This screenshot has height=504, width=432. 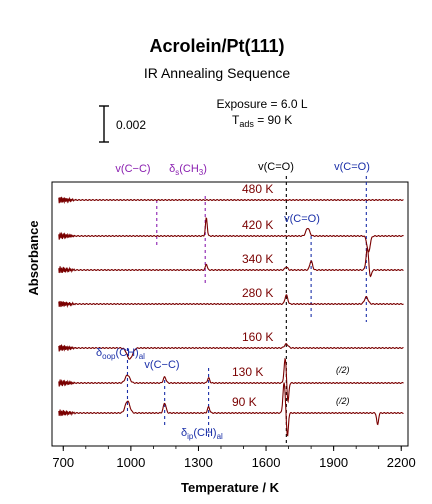 What do you see at coordinates (247, 372) in the screenshot?
I see `temperature-label: 130 K` at bounding box center [247, 372].